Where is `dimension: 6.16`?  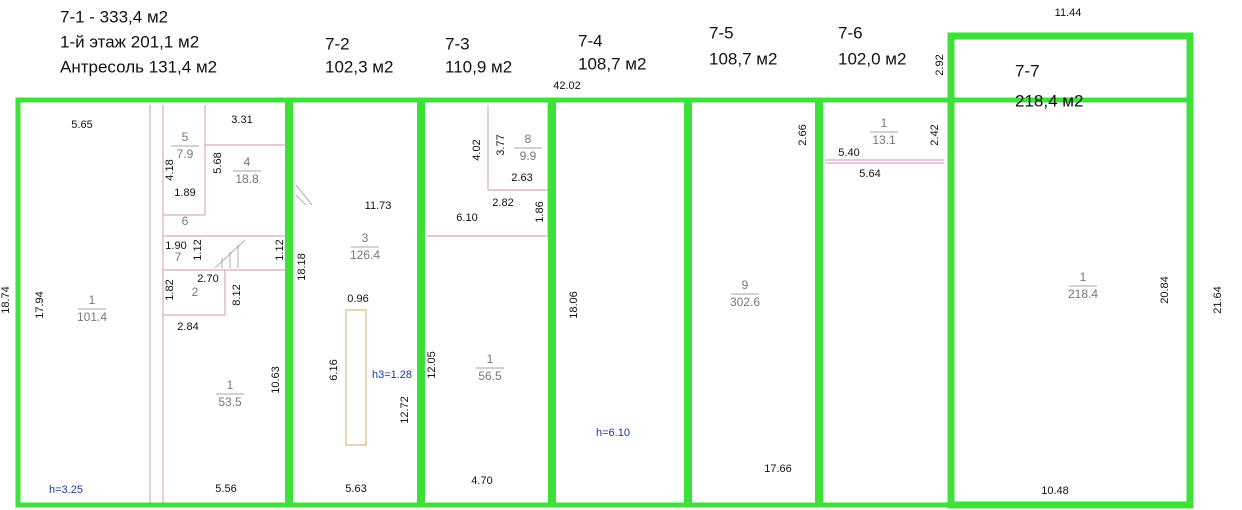 dimension: 6.16 is located at coordinates (334, 369).